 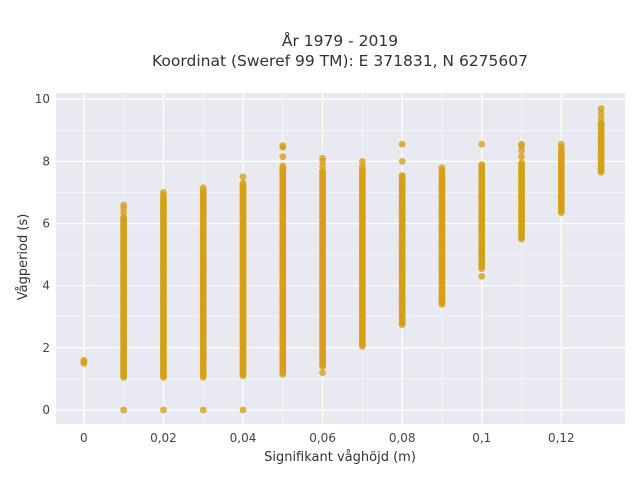 What do you see at coordinates (481, 438) in the screenshot?
I see `x-tick-label: 0,1` at bounding box center [481, 438].